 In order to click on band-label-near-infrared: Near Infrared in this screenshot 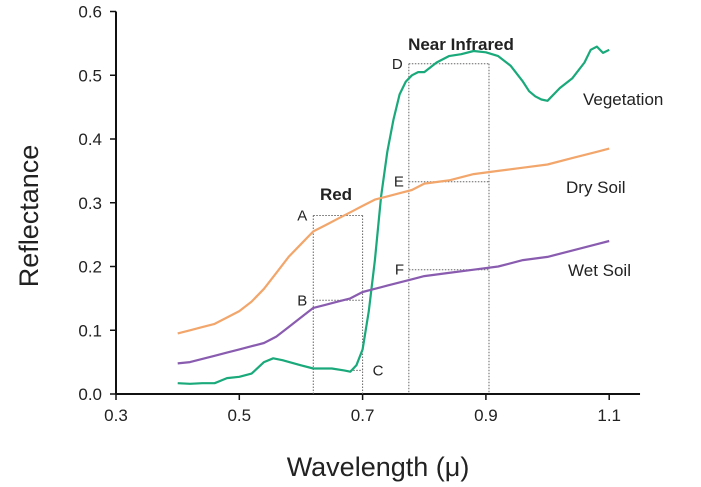, I will do `click(461, 44)`.